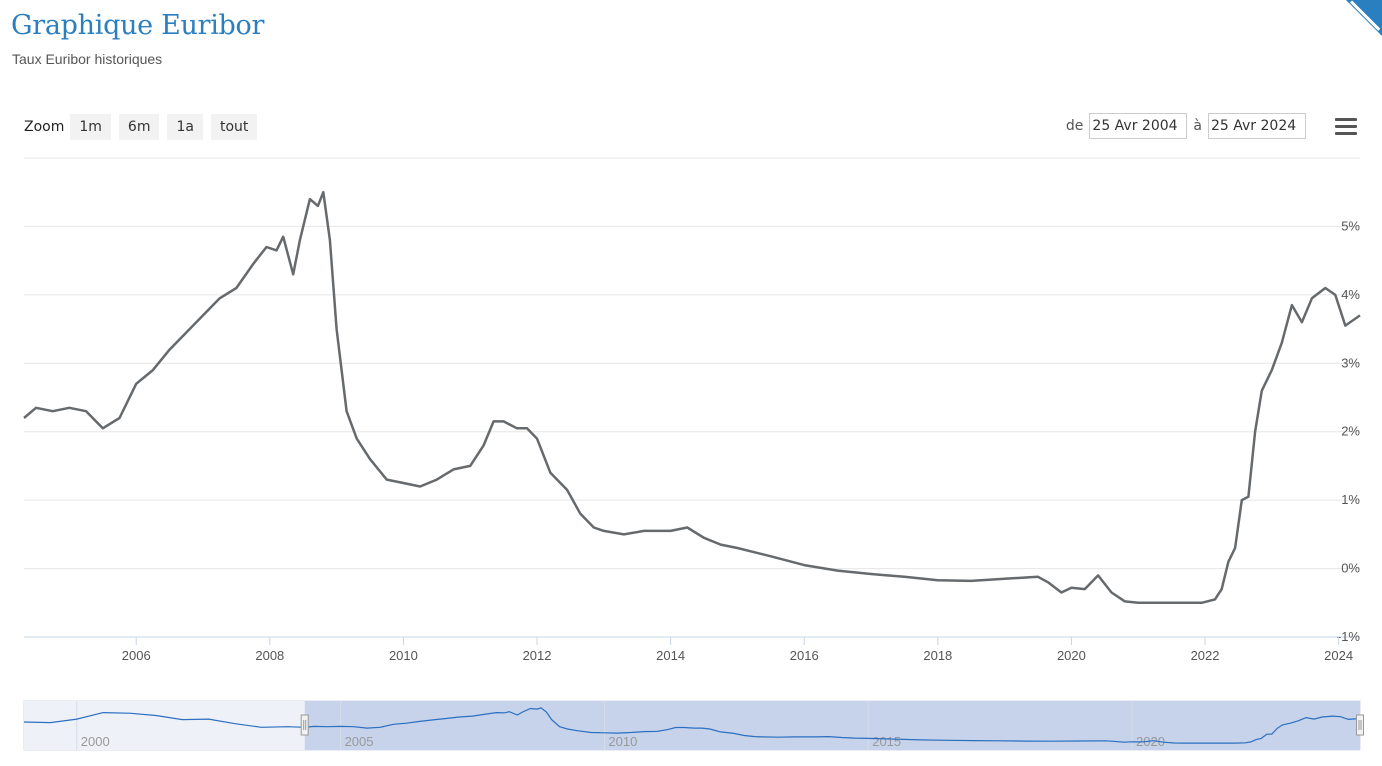 Image resolution: width=1382 pixels, height=766 pixels. I want to click on date-range: de à, so click(1183, 126).